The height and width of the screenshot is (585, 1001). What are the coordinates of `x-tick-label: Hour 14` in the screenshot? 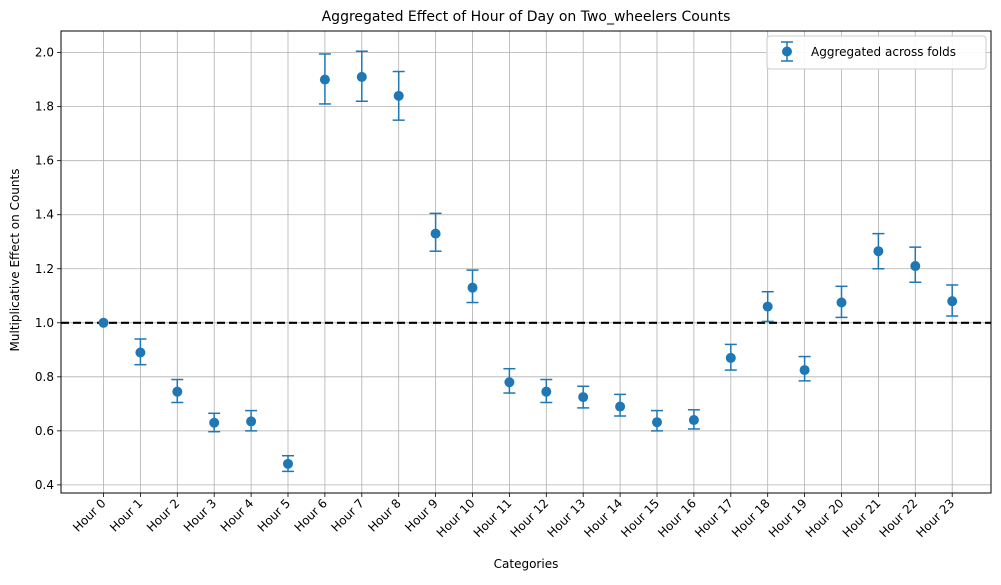 It's located at (603, 518).